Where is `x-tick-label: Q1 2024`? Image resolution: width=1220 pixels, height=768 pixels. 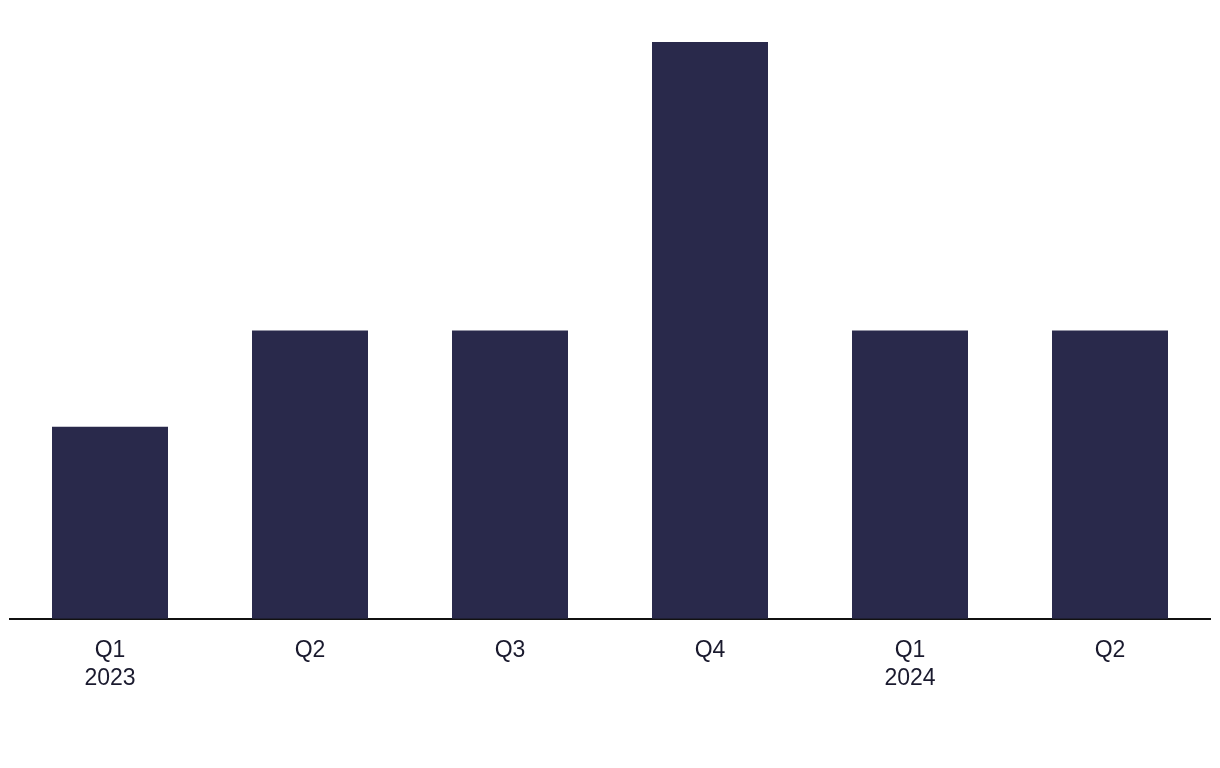 x-tick-label: Q1 2024 is located at coordinates (910, 662).